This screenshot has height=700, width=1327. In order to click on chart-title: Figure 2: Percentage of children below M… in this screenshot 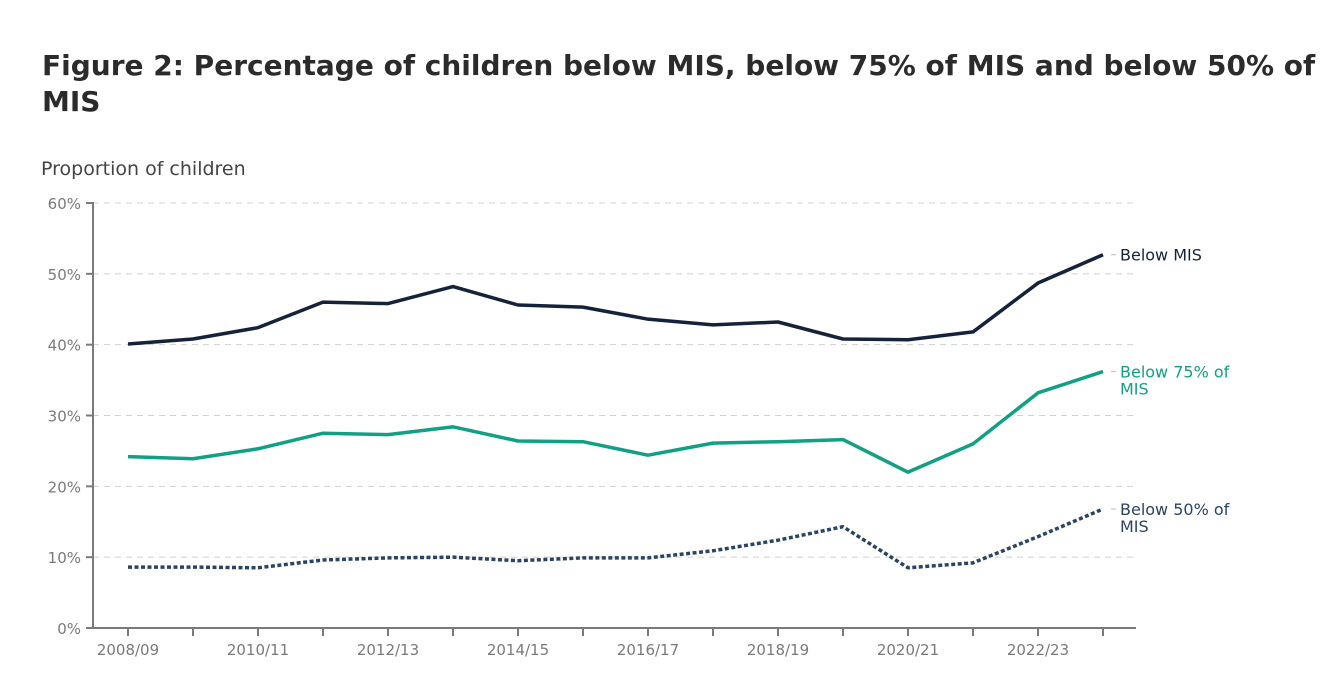, I will do `click(679, 83)`.